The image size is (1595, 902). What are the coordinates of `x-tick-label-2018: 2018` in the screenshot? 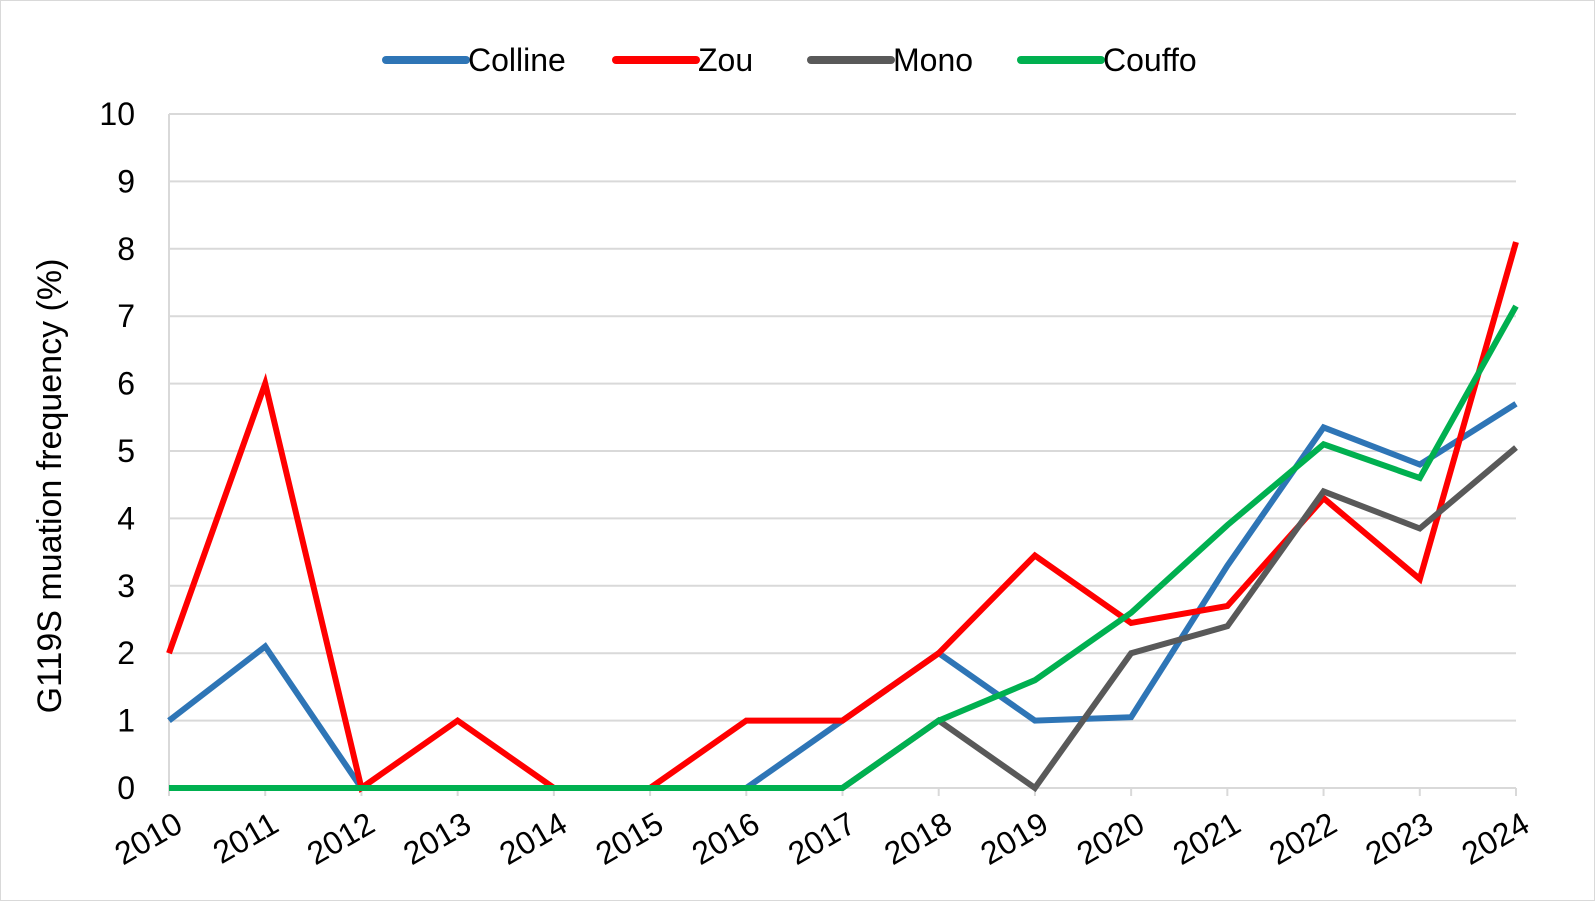 It's located at (918, 838).